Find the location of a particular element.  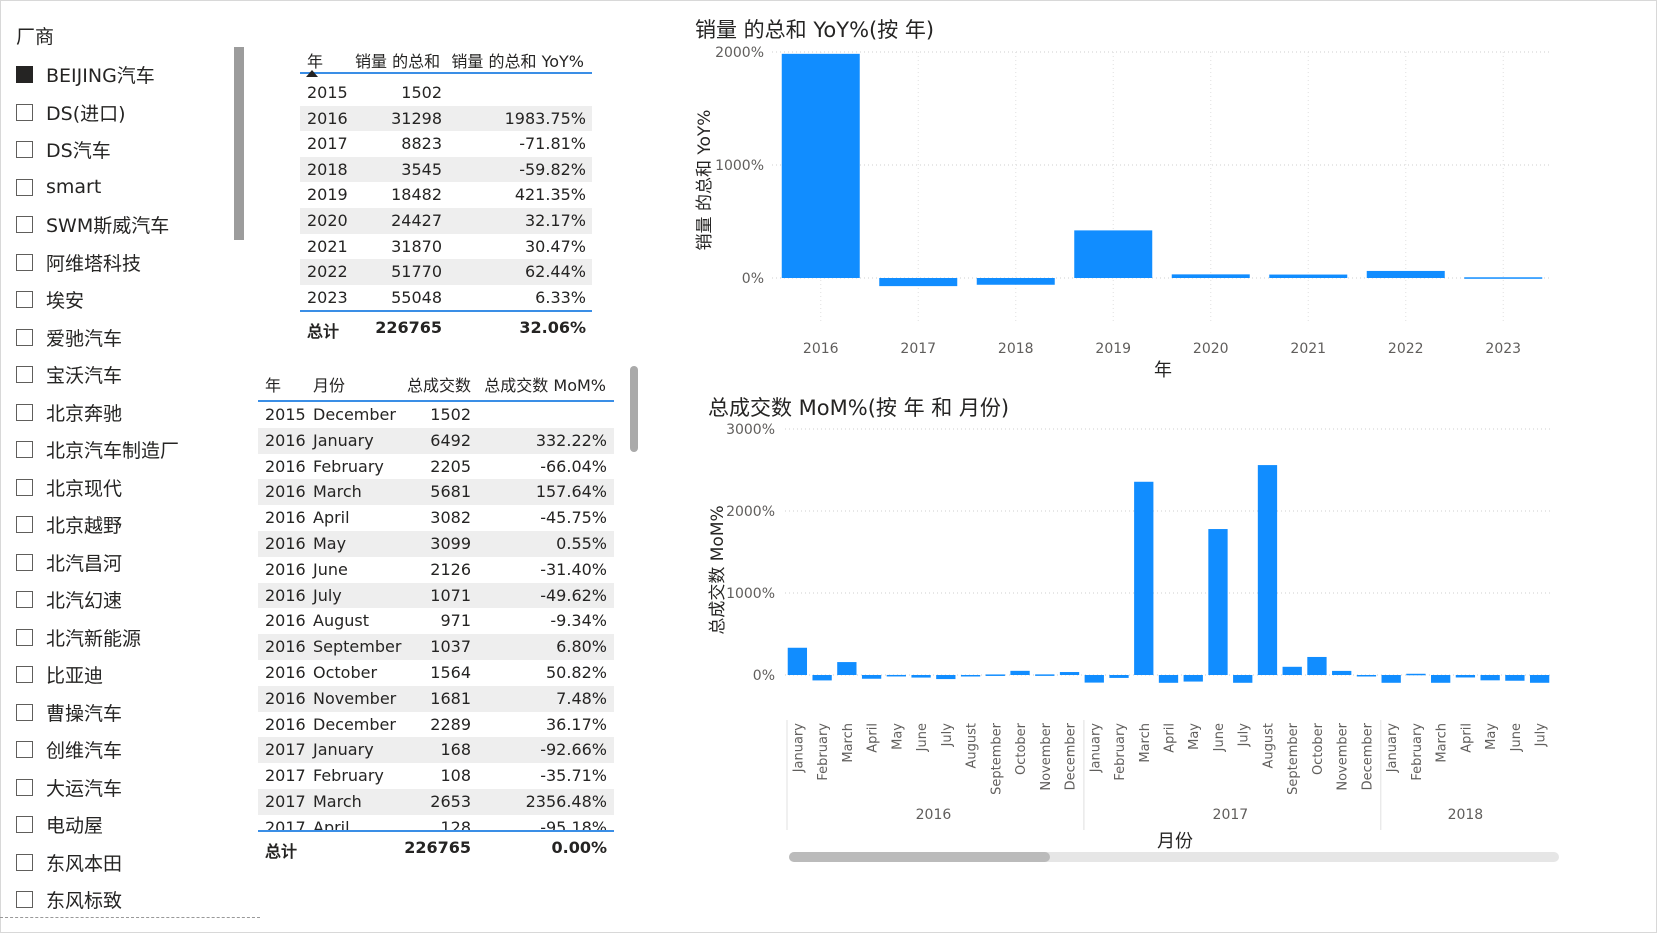

slicer-item: BEIJING汽车 is located at coordinates (97, 75).